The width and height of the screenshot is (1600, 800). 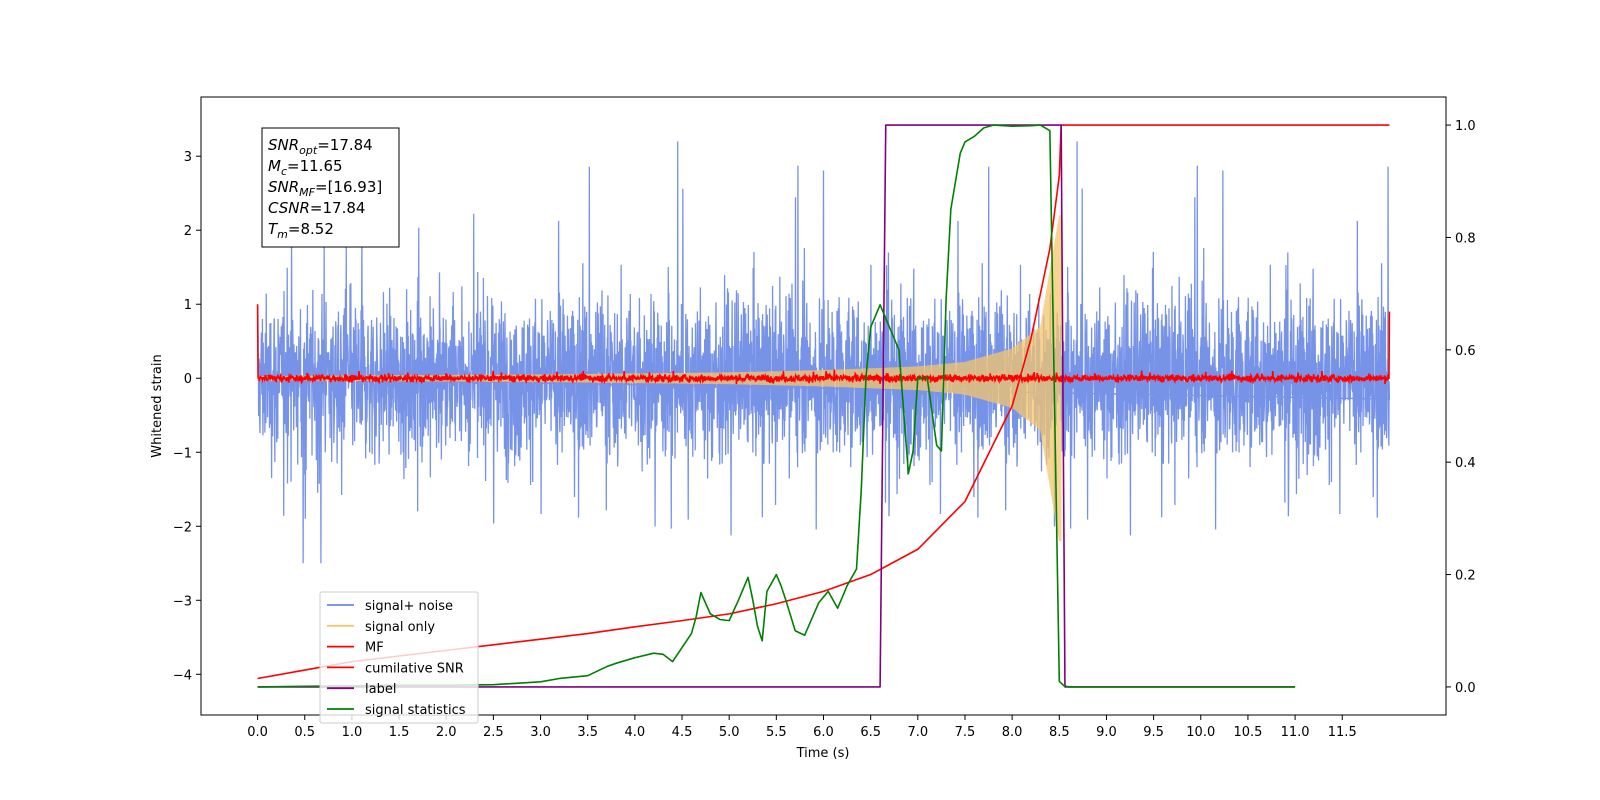 What do you see at coordinates (1247, 732) in the screenshot?
I see `x-tick-label: 10.5` at bounding box center [1247, 732].